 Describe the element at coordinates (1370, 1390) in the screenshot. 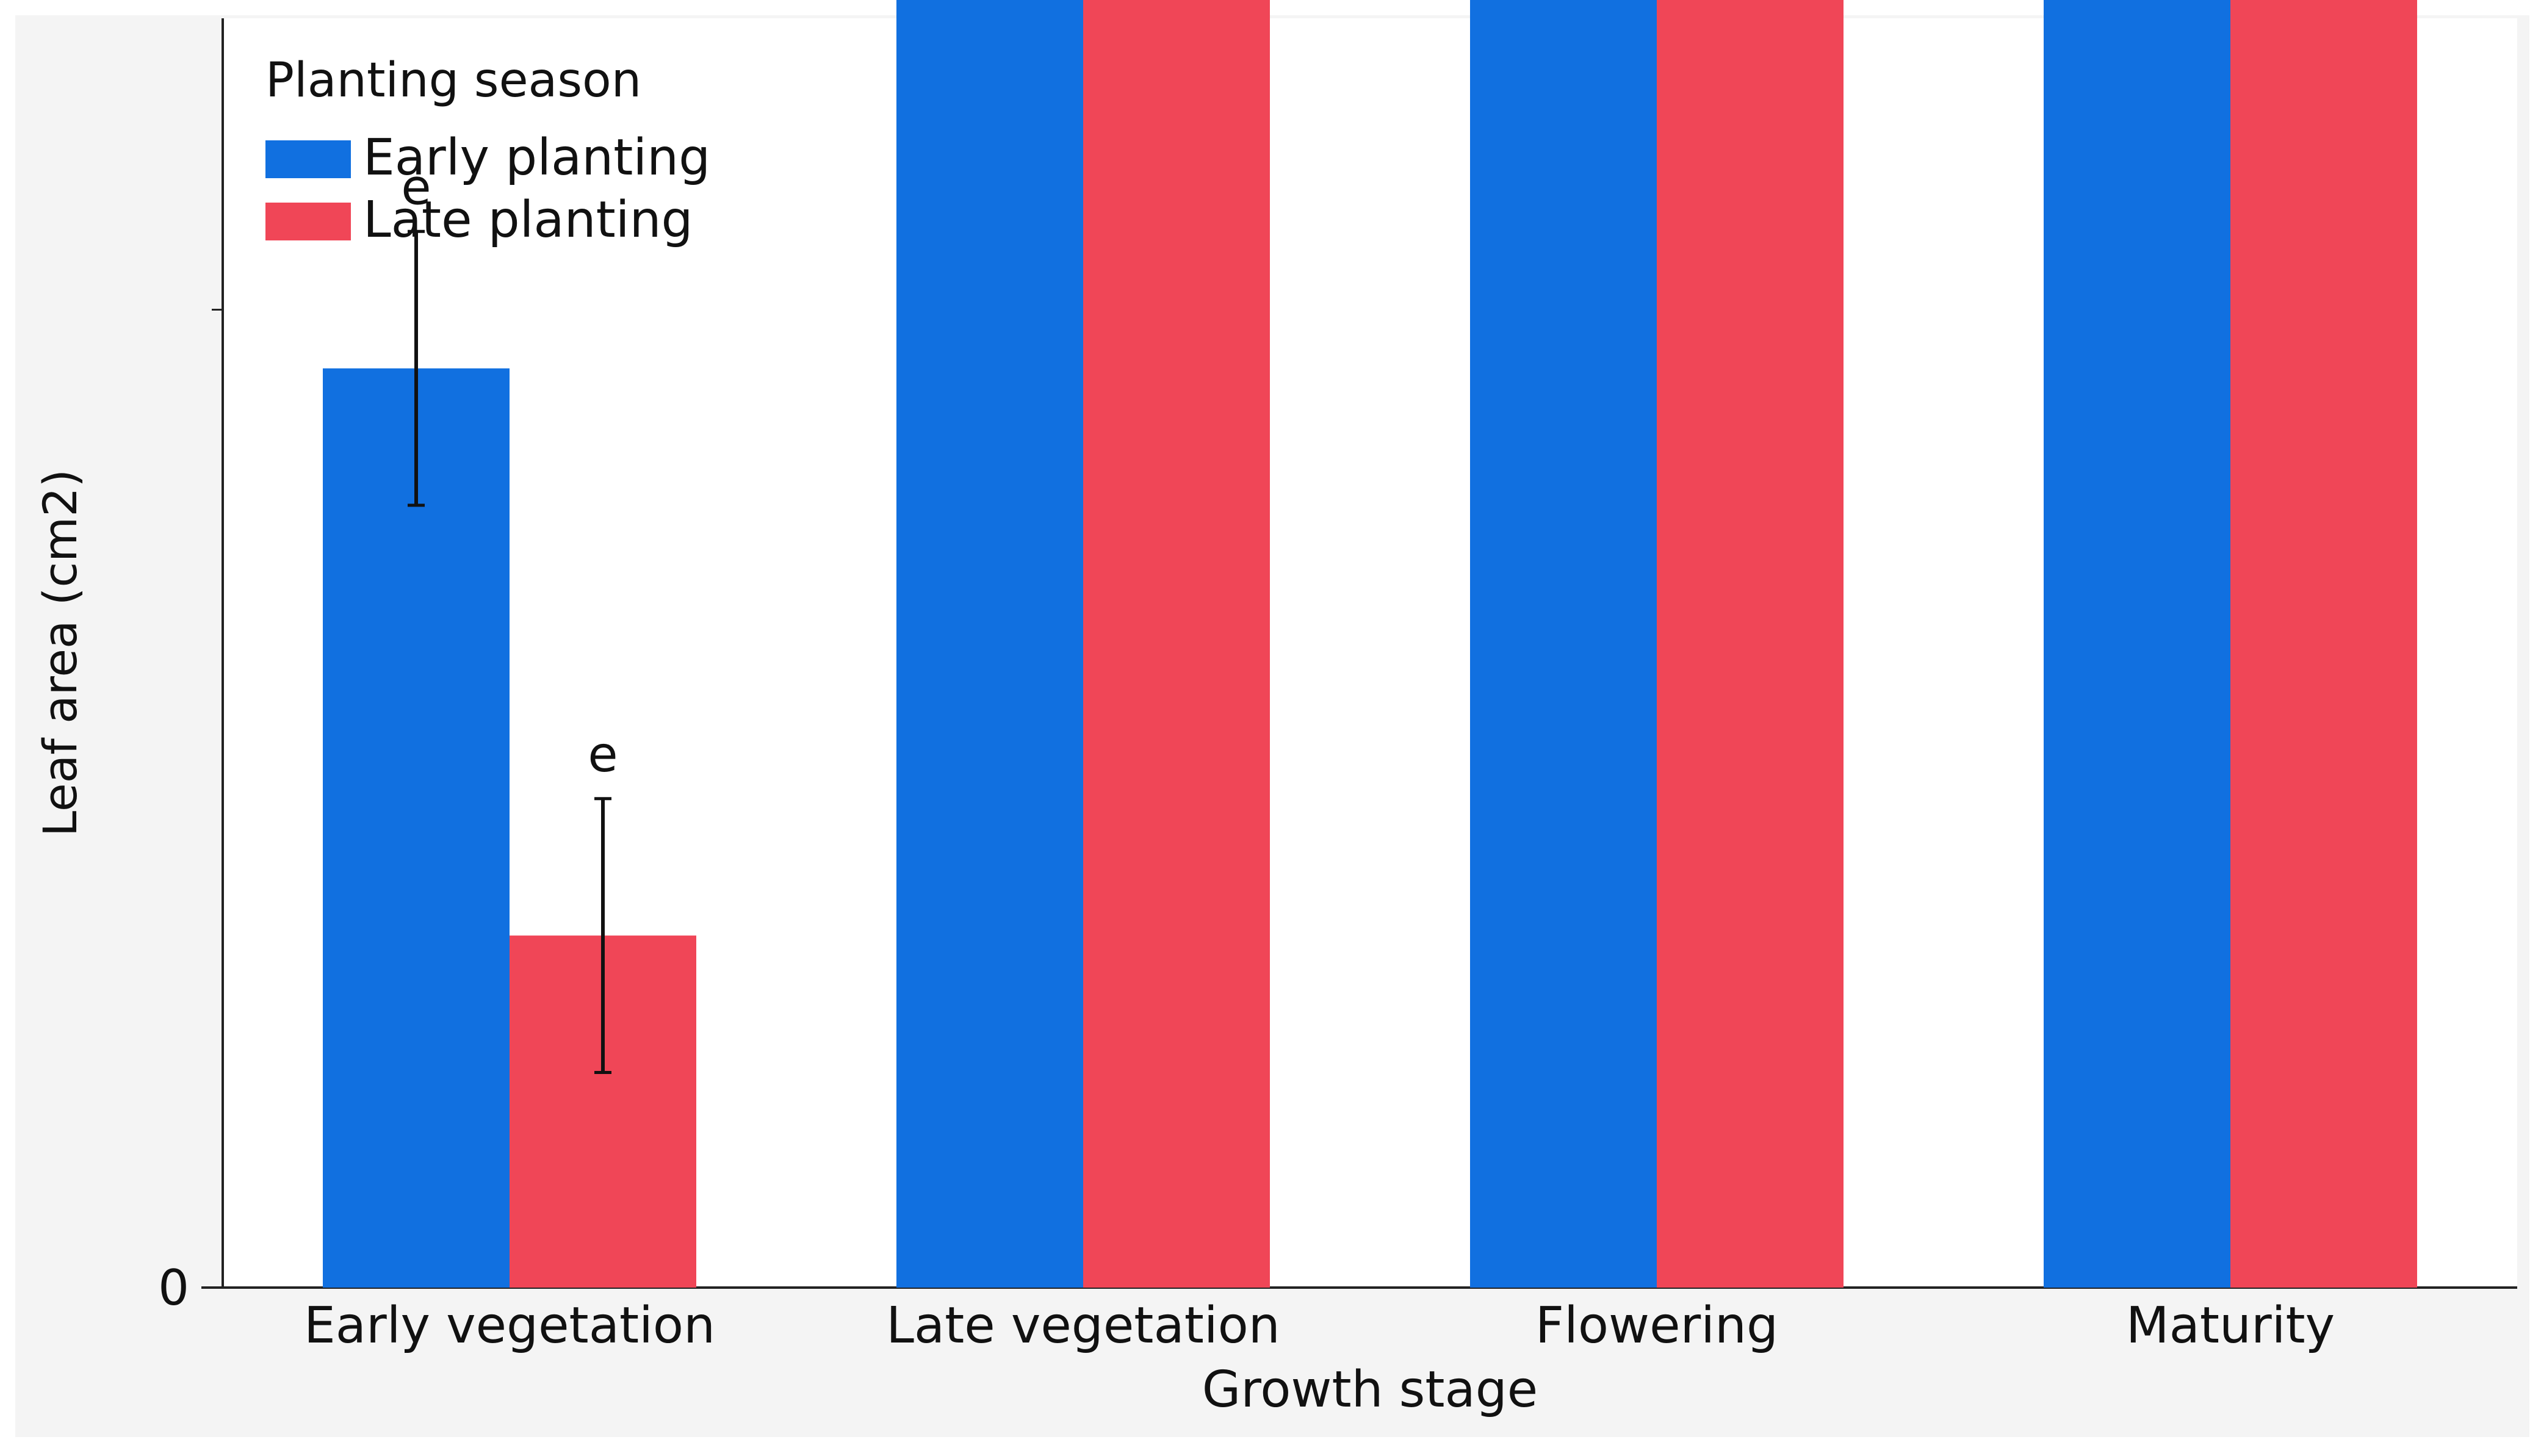

I see `x-axis-label: Growth stage` at that location.